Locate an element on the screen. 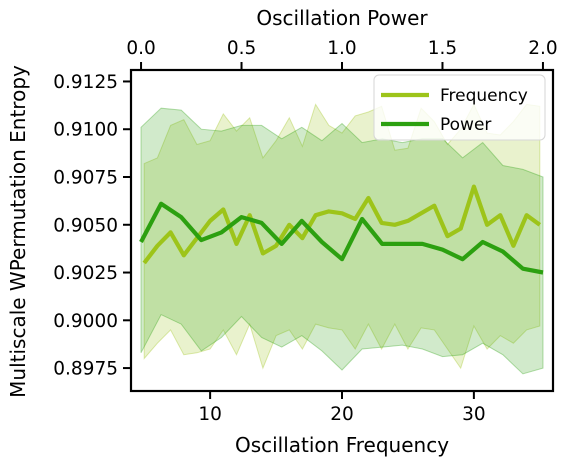 Image resolution: width=565 pixels, height=465 pixels. line-power is located at coordinates (341, 238).